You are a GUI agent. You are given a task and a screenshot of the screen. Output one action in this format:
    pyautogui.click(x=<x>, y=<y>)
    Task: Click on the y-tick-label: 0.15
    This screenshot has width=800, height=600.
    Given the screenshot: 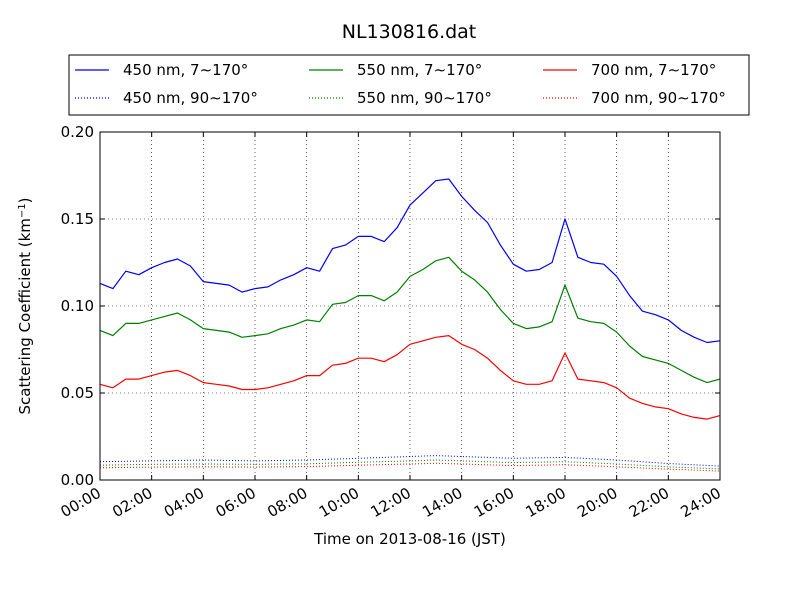 What is the action you would take?
    pyautogui.click(x=77, y=219)
    